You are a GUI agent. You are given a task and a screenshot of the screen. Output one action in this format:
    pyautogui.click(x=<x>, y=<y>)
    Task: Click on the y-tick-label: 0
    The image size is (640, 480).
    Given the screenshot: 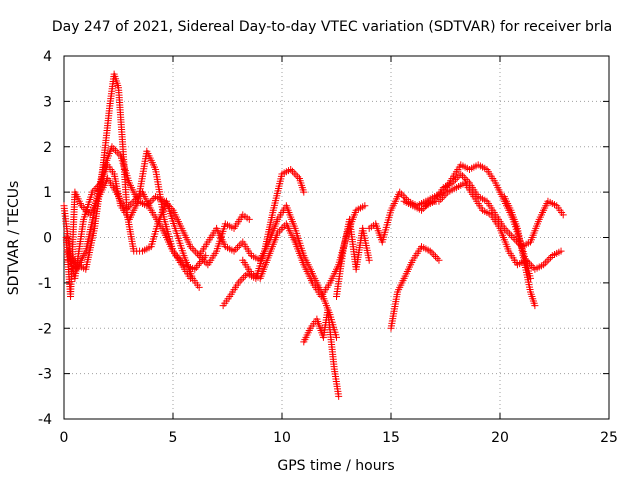 What is the action you would take?
    pyautogui.click(x=47, y=239)
    